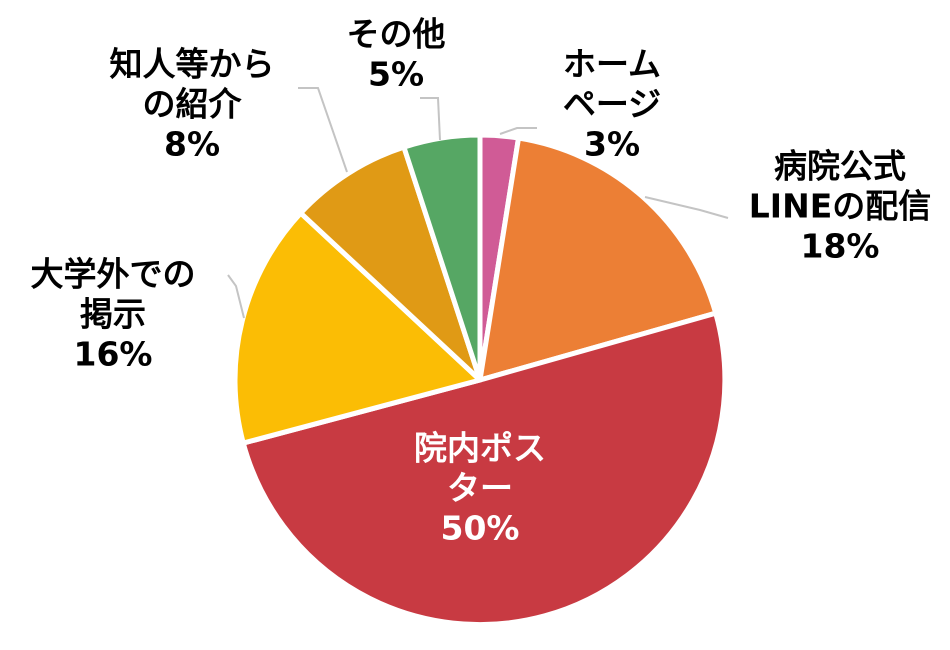  What do you see at coordinates (192, 64) in the screenshot?
I see `slice-category-label-4-0: 知人等から` at bounding box center [192, 64].